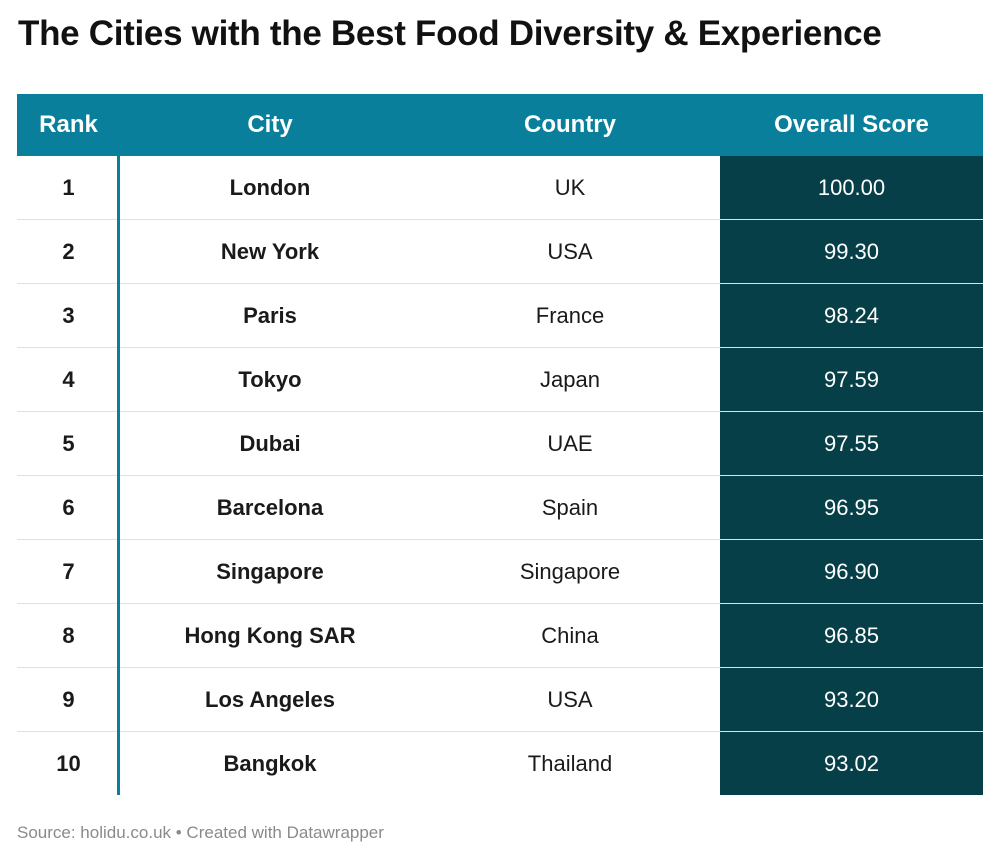 The height and width of the screenshot is (863, 1000). I want to click on rank-cell: 4, so click(68, 379).